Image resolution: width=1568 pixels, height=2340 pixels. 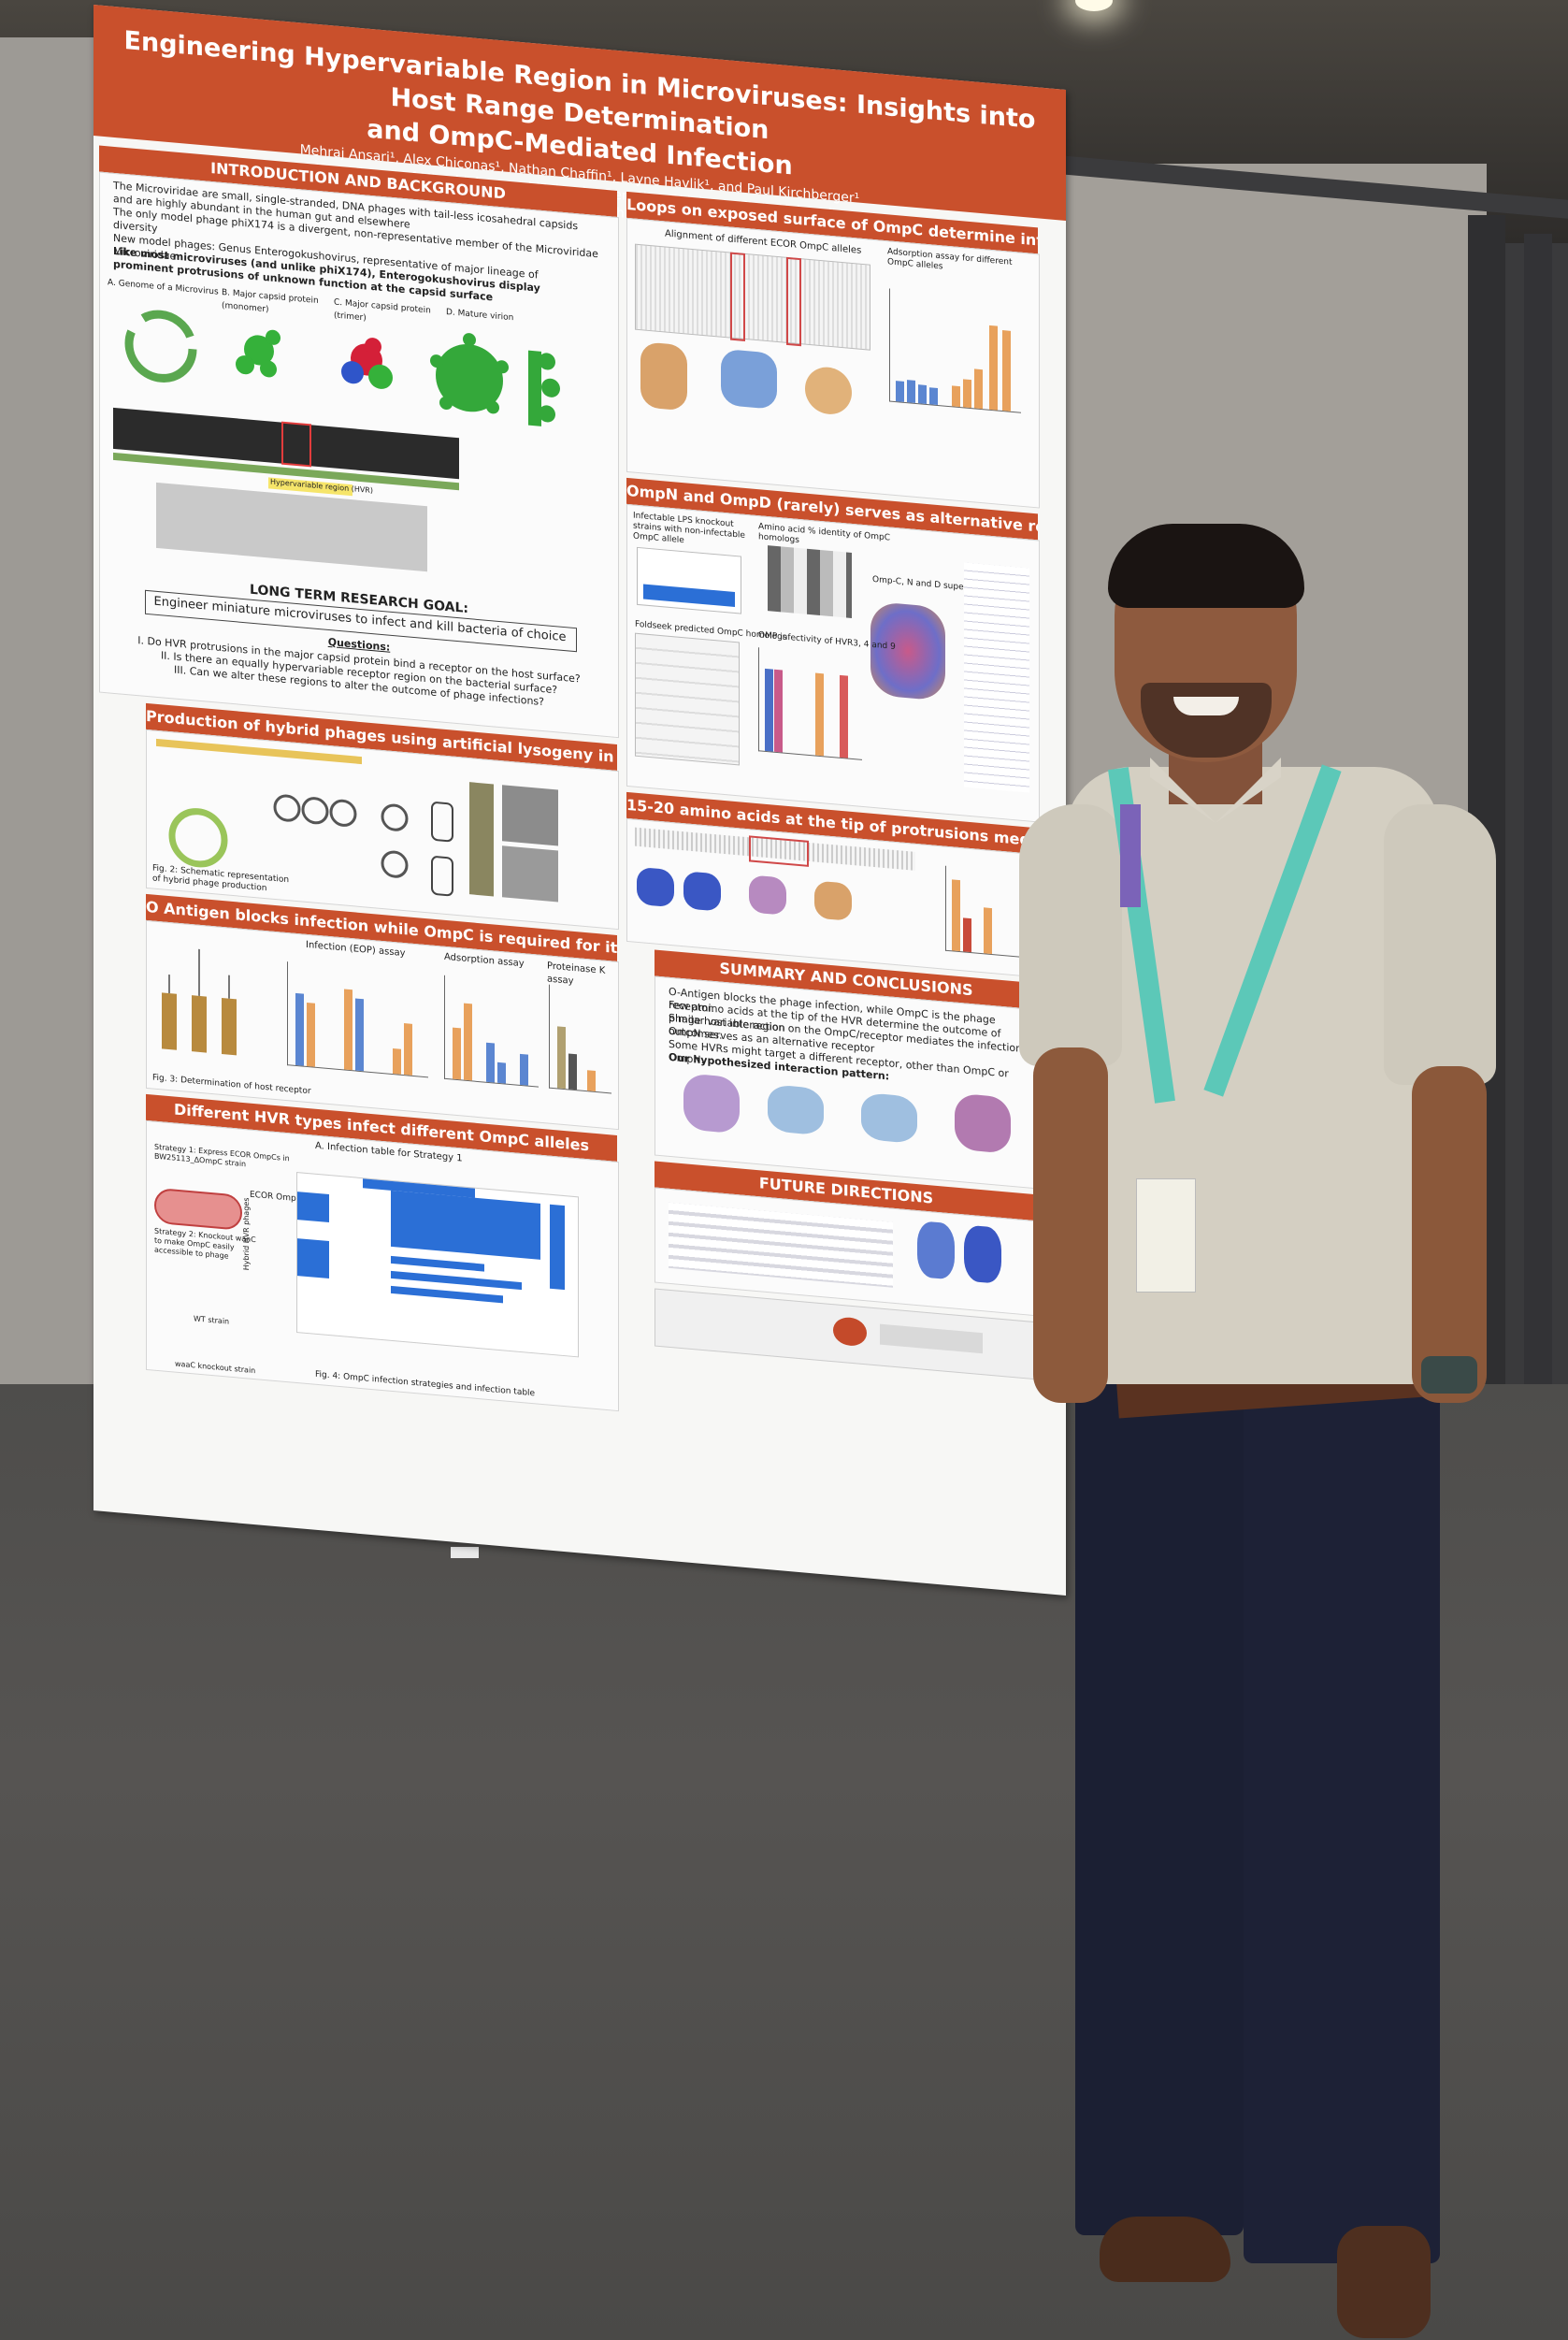 I want to click on future-blurred-text, so click(x=781, y=1245).